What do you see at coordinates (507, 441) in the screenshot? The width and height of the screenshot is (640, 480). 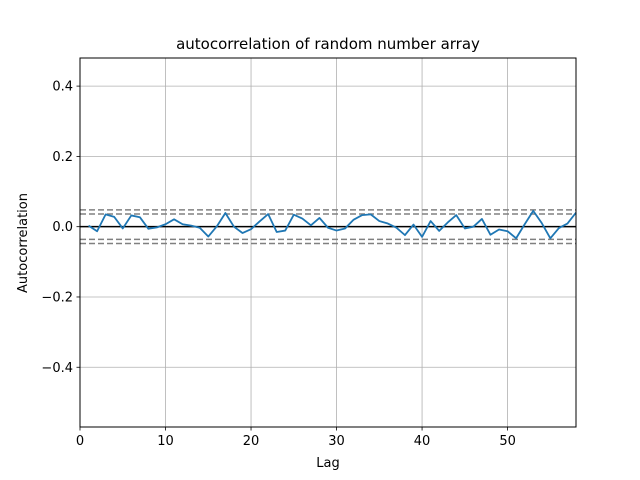 I see `x-tick-label: 50` at bounding box center [507, 441].